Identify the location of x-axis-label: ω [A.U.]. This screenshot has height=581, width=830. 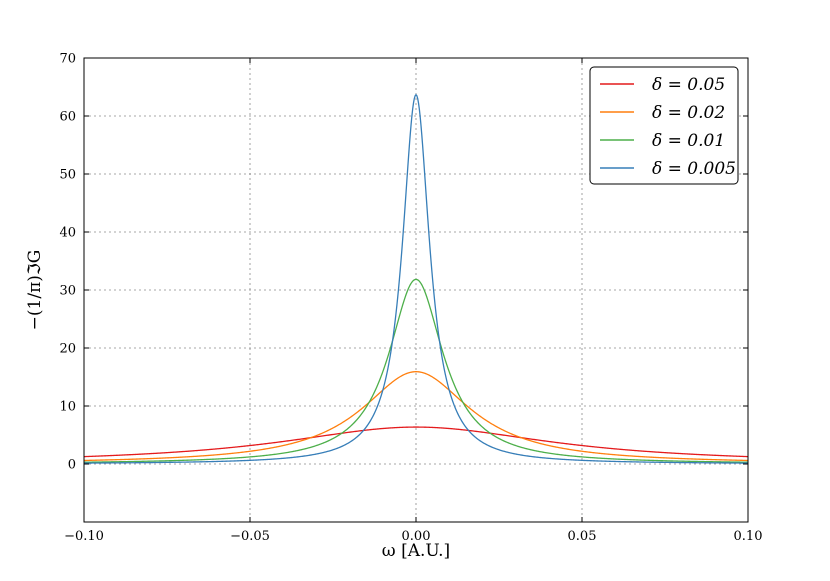
(416, 551).